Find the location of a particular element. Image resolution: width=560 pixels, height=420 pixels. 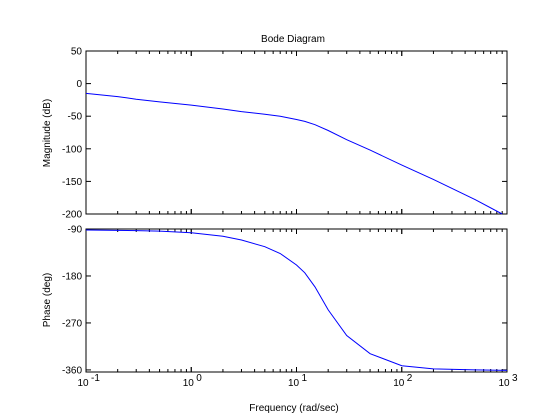

x-tick-label-exponent: -1 is located at coordinates (95, 378).